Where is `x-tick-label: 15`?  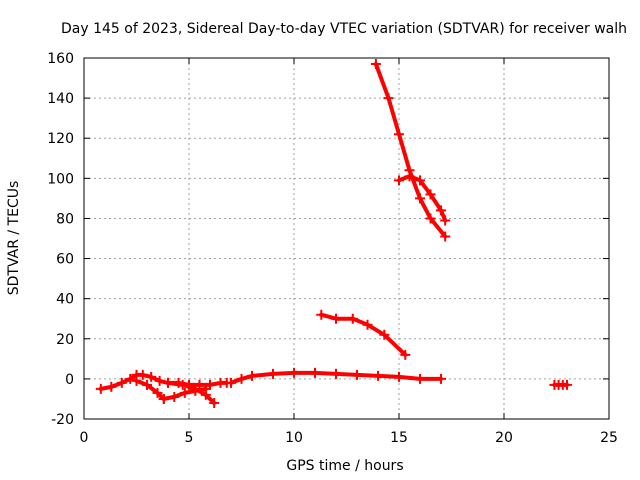
x-tick-label: 15 is located at coordinates (399, 438).